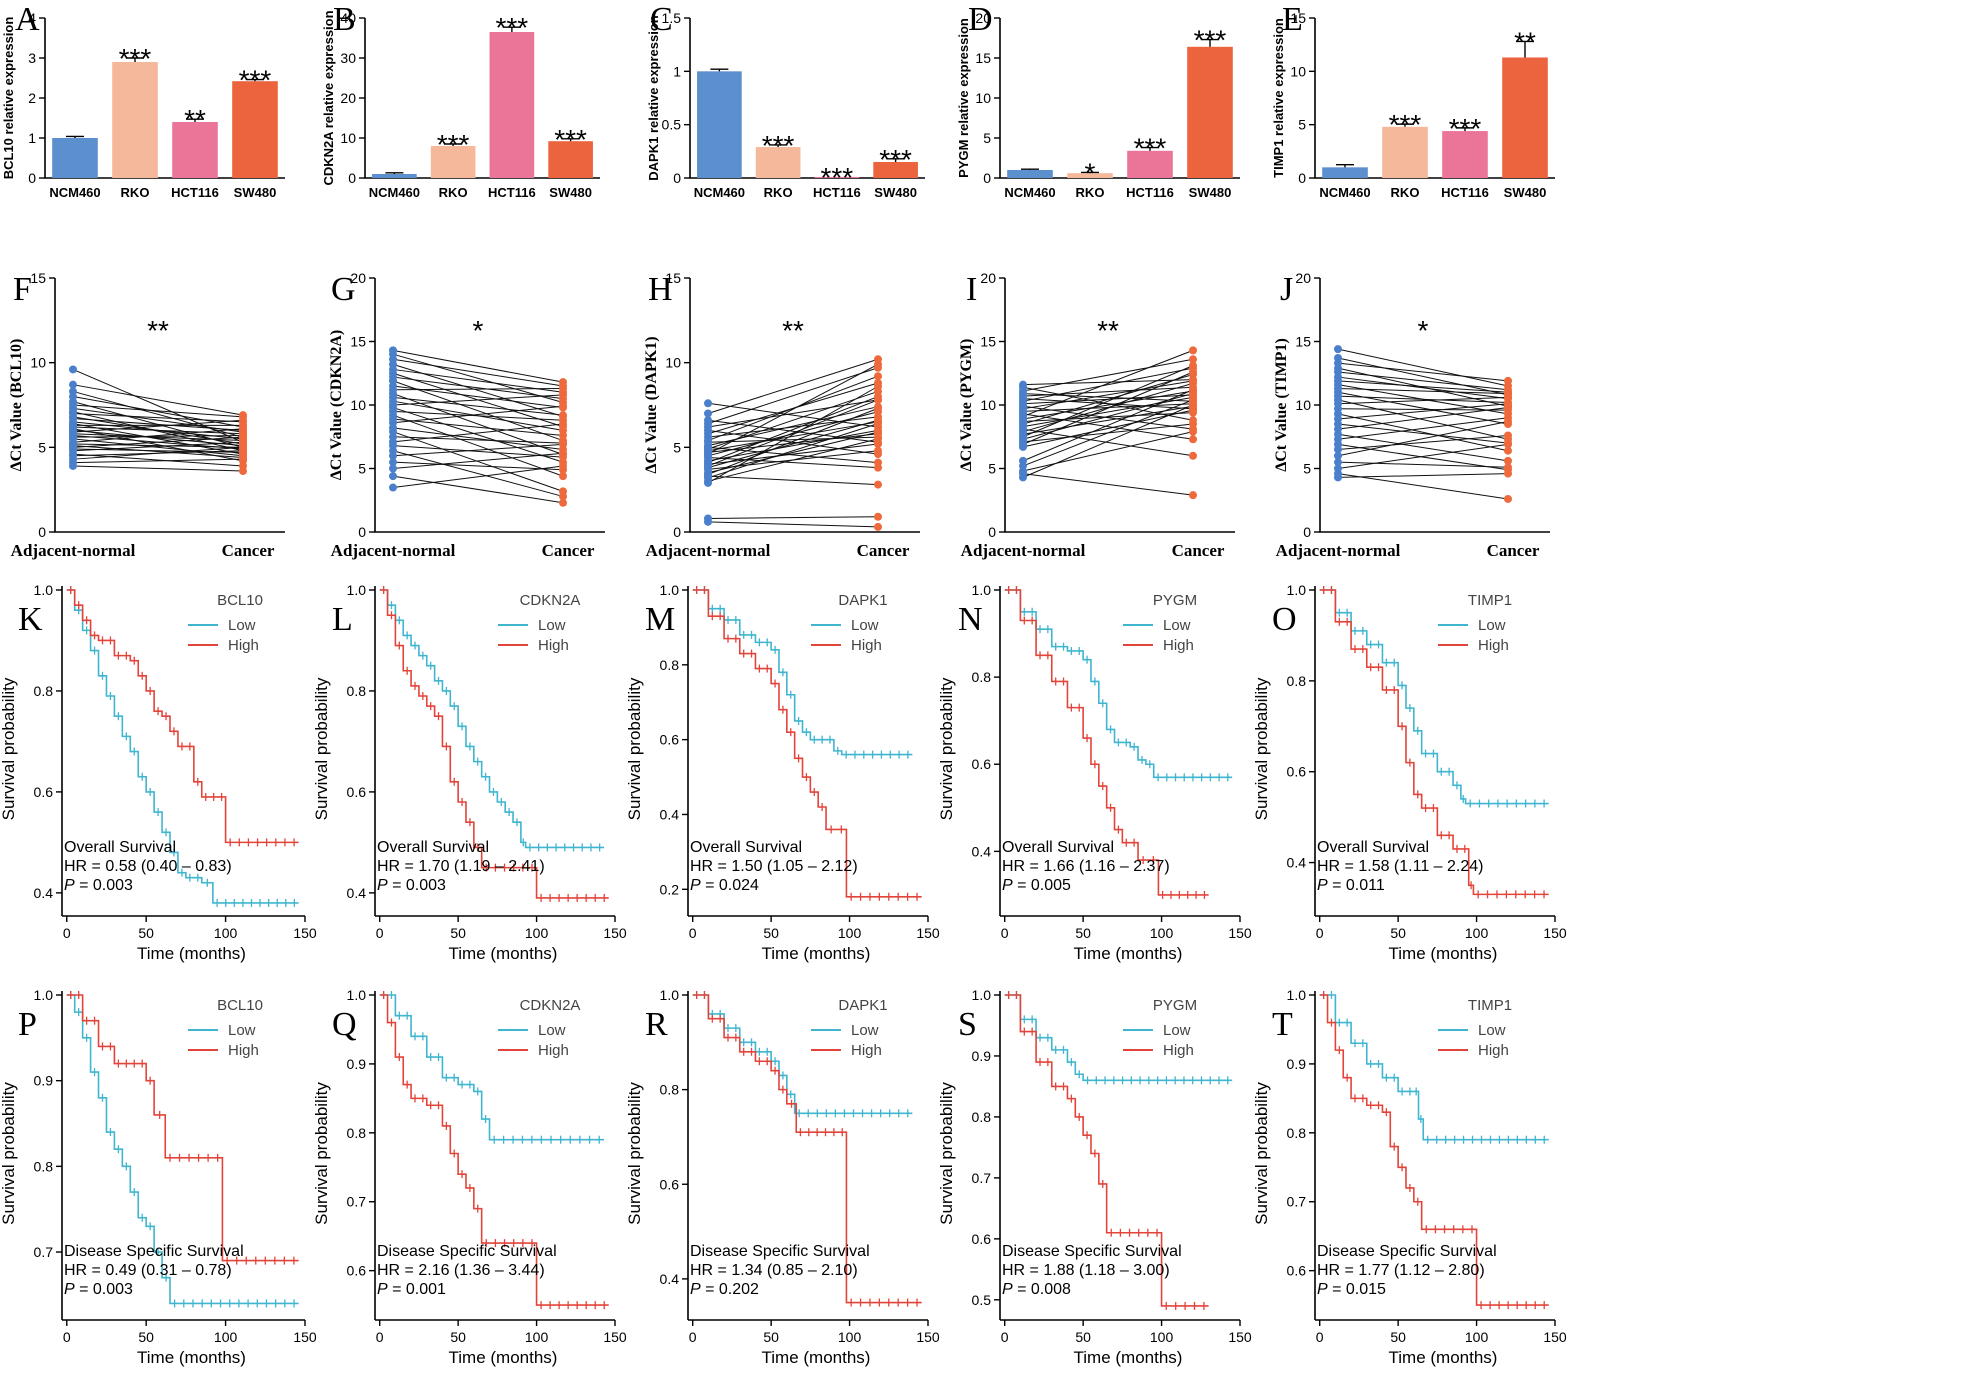 The image size is (1984, 1380). I want to click on p-value-label: P = 0.008, so click(1036, 1289).